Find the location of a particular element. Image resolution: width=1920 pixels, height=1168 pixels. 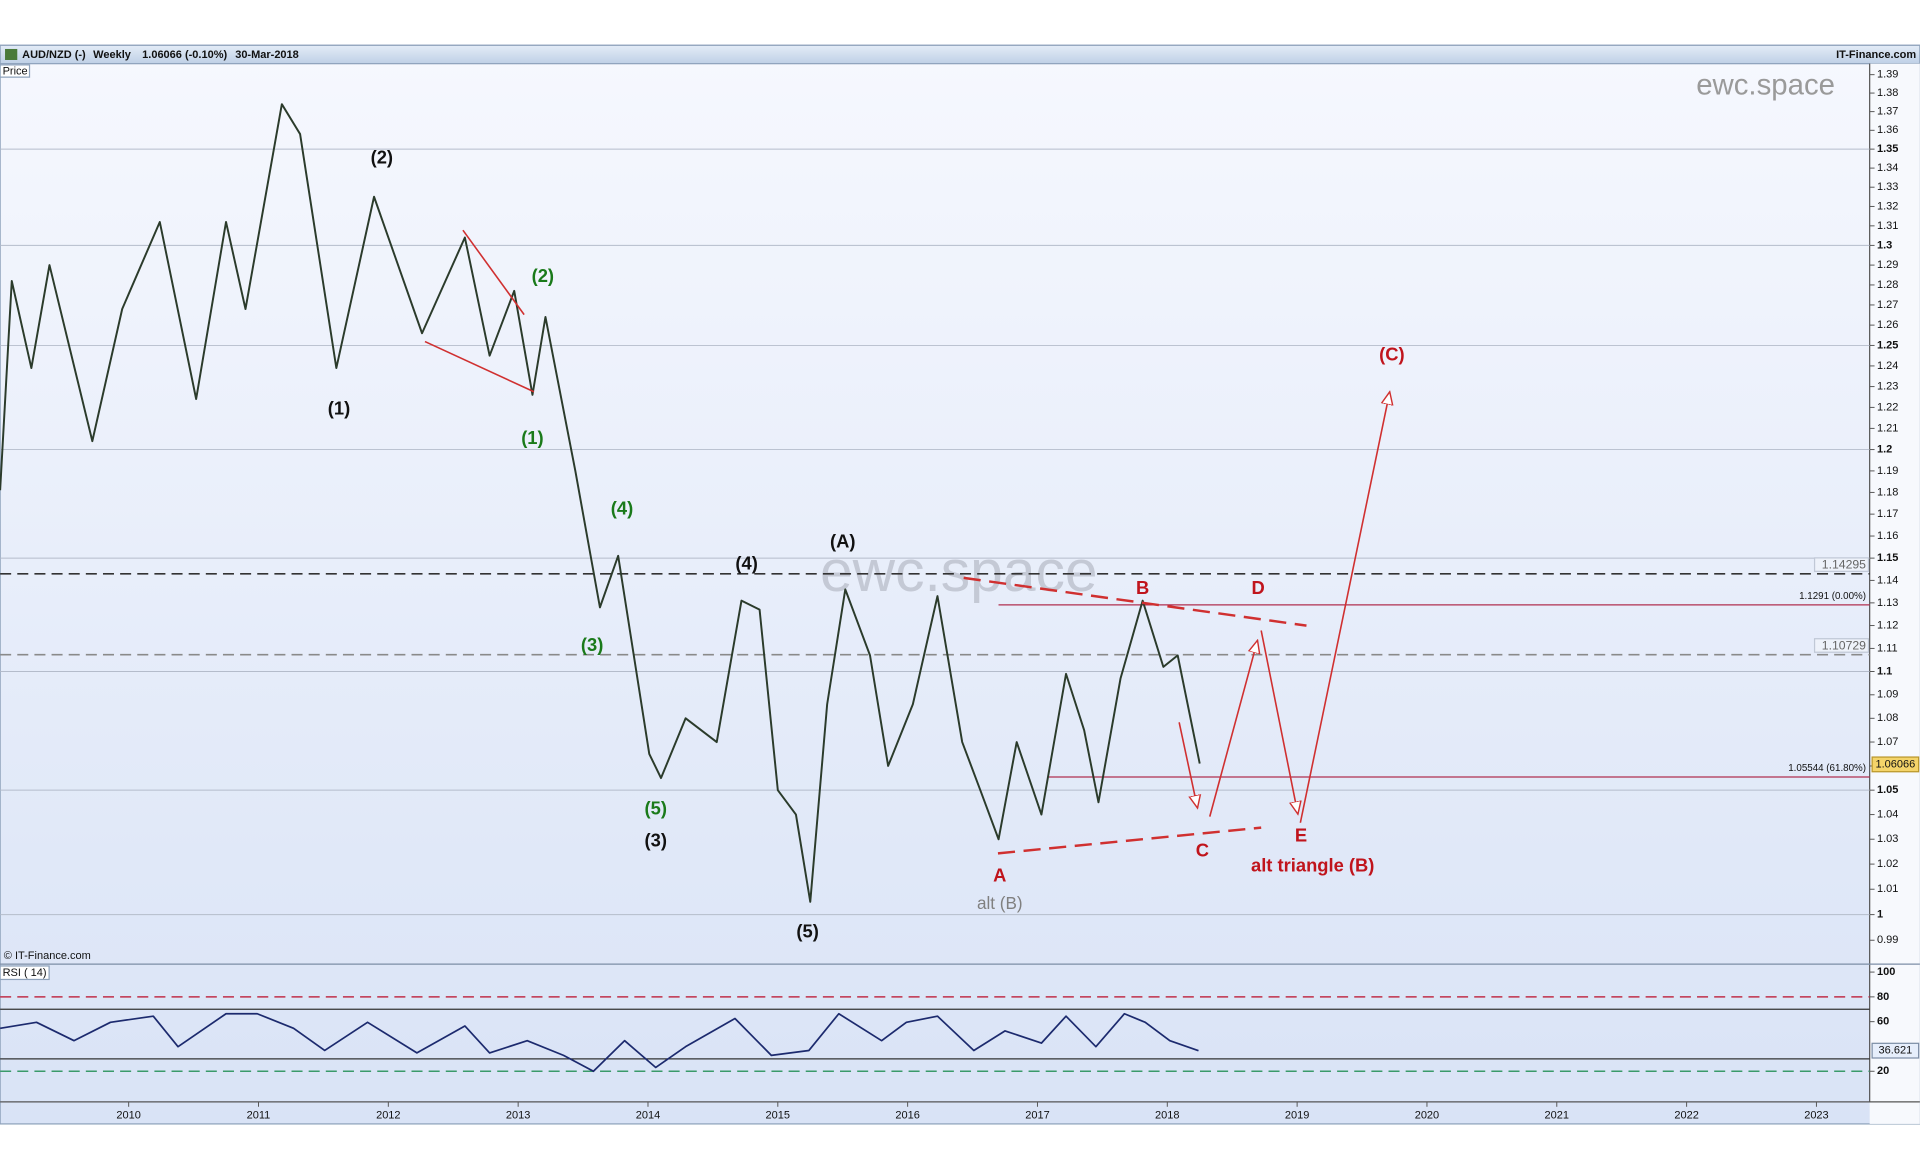

panel-label: Price is located at coordinates (15, 72).